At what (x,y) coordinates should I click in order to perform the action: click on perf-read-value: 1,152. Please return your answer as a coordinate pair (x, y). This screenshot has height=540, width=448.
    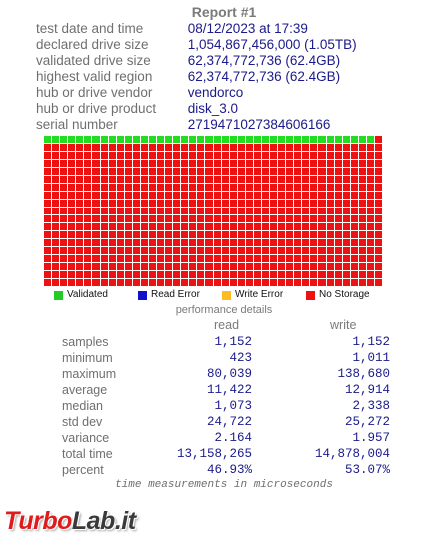
    Looking at the image, I should click on (233, 342).